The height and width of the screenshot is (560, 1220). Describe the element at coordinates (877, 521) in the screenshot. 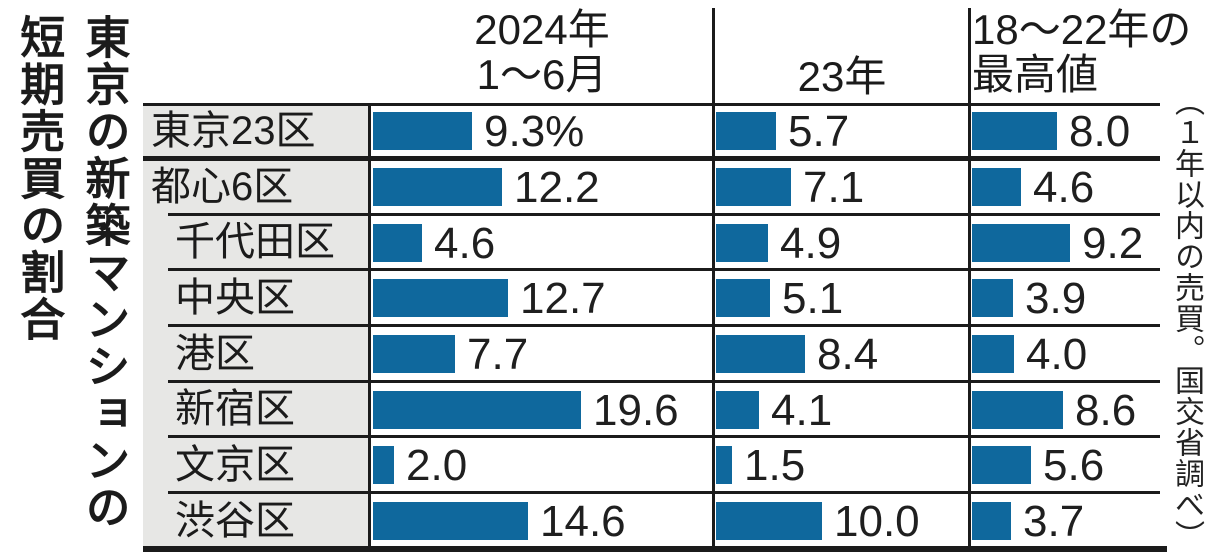

I see `bar-value: 10.0` at that location.